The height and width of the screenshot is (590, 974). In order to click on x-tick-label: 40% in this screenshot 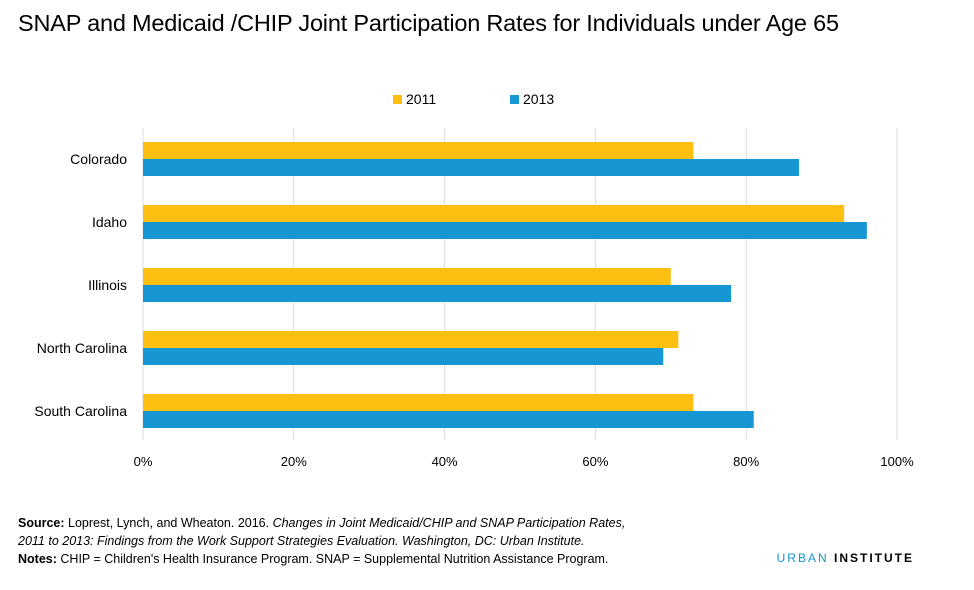, I will do `click(445, 461)`.